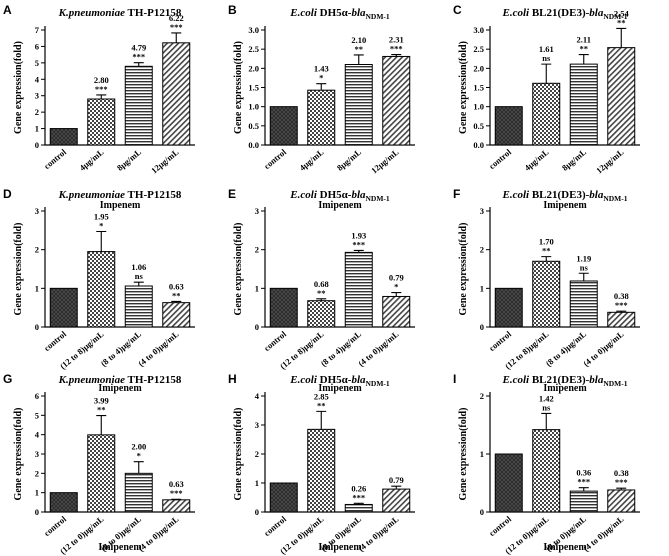 The height and width of the screenshot is (556, 669). Describe the element at coordinates (456, 194) in the screenshot. I see `panel-letter: F` at that location.